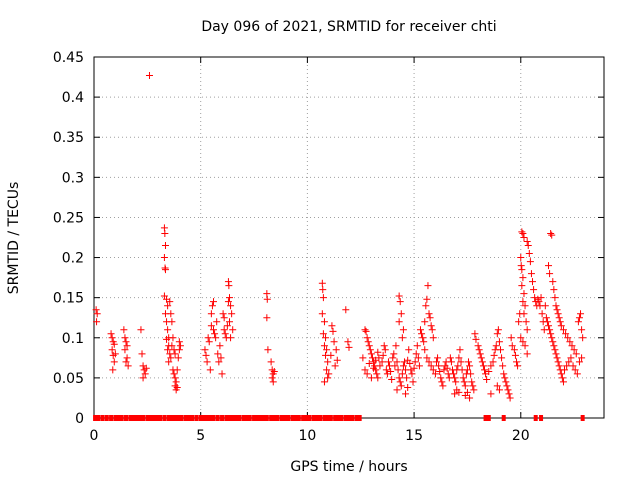 This screenshot has height=480, width=640. I want to click on y-tick-label: 0.45, so click(68, 58).